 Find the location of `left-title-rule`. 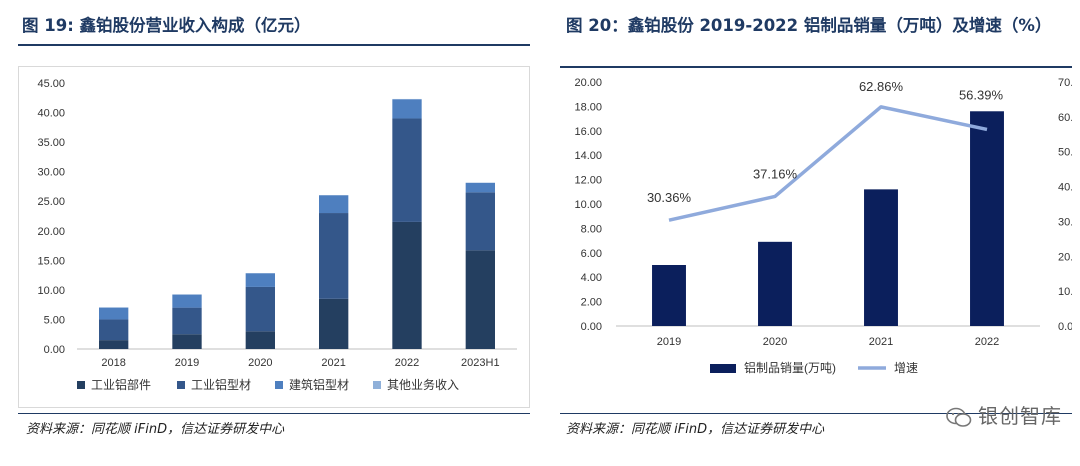

left-title-rule is located at coordinates (274, 45).